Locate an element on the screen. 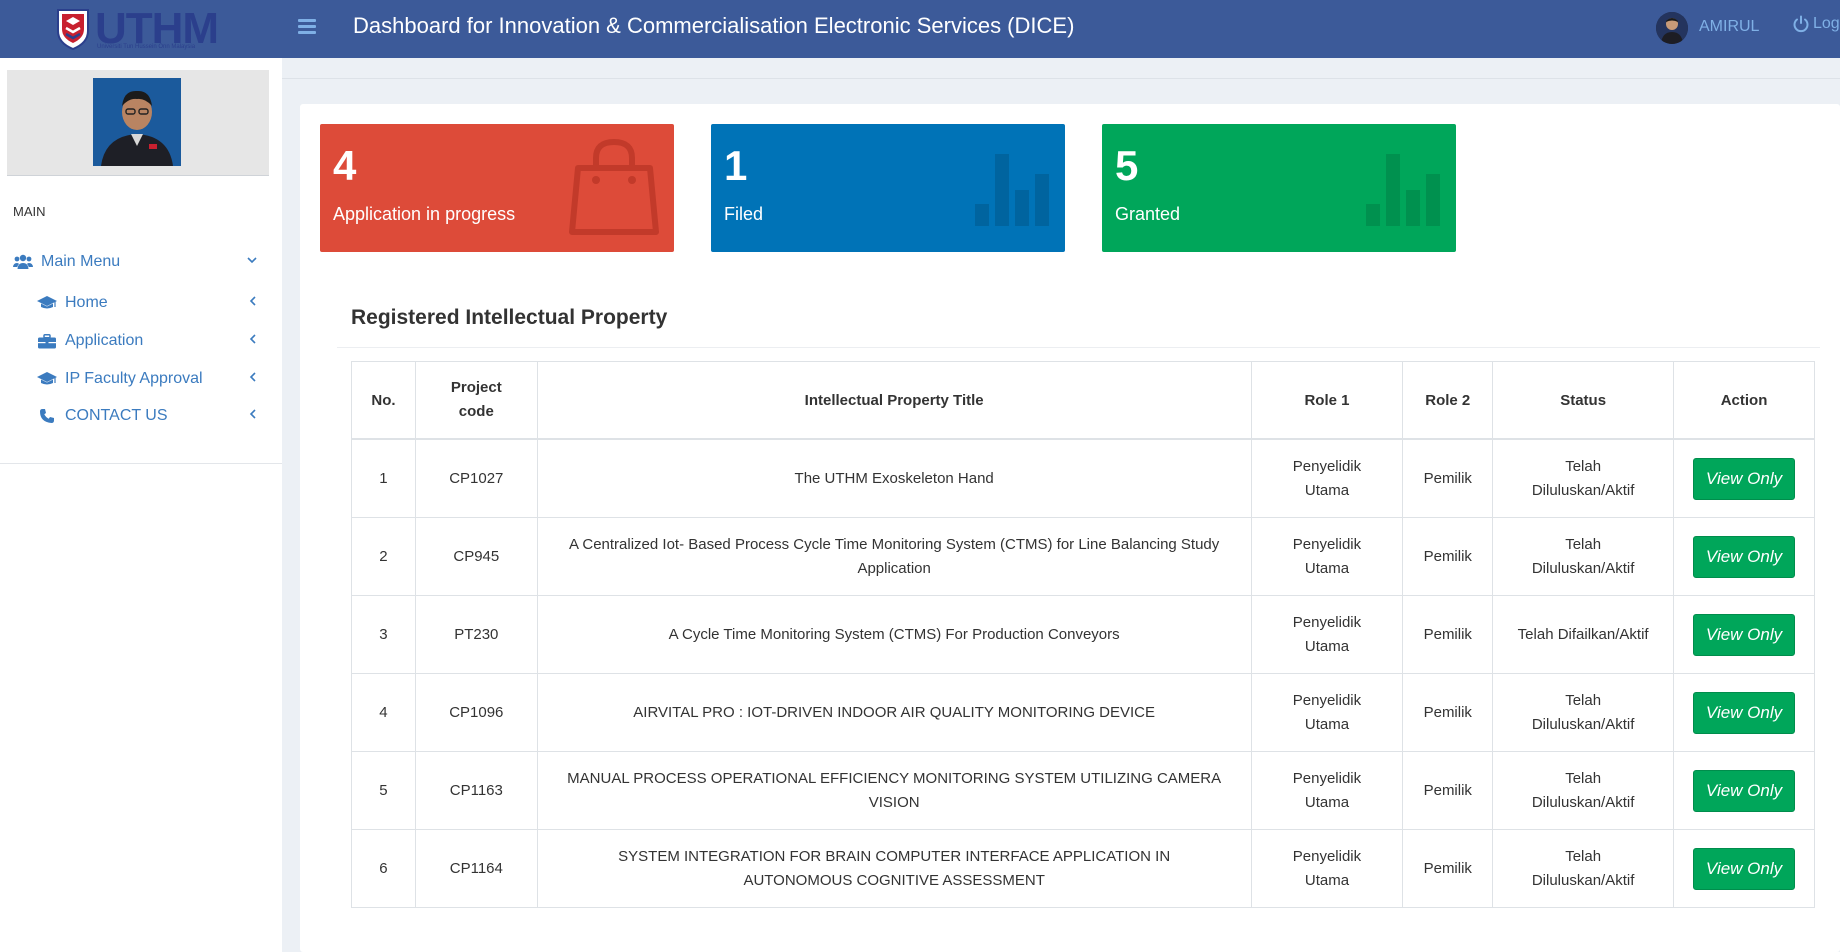  cell-no: 6 is located at coordinates (383, 868).